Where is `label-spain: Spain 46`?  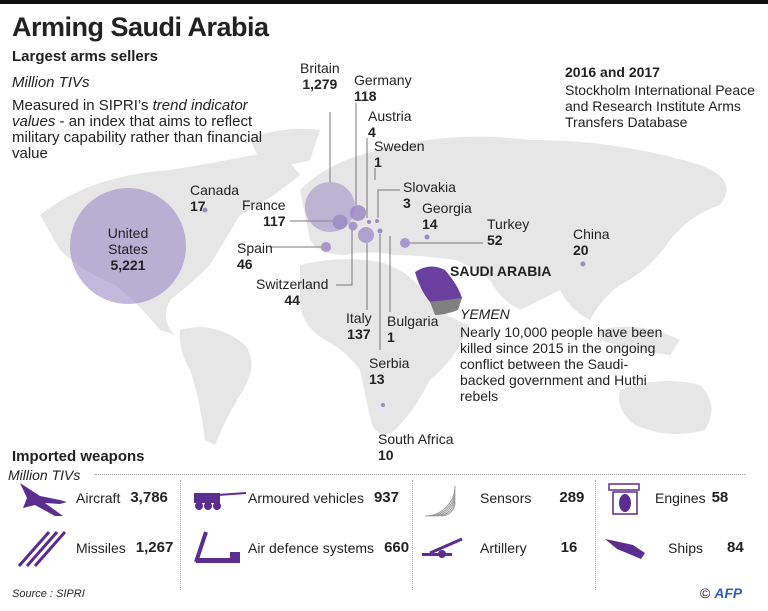
label-spain: Spain 46 is located at coordinates (255, 256).